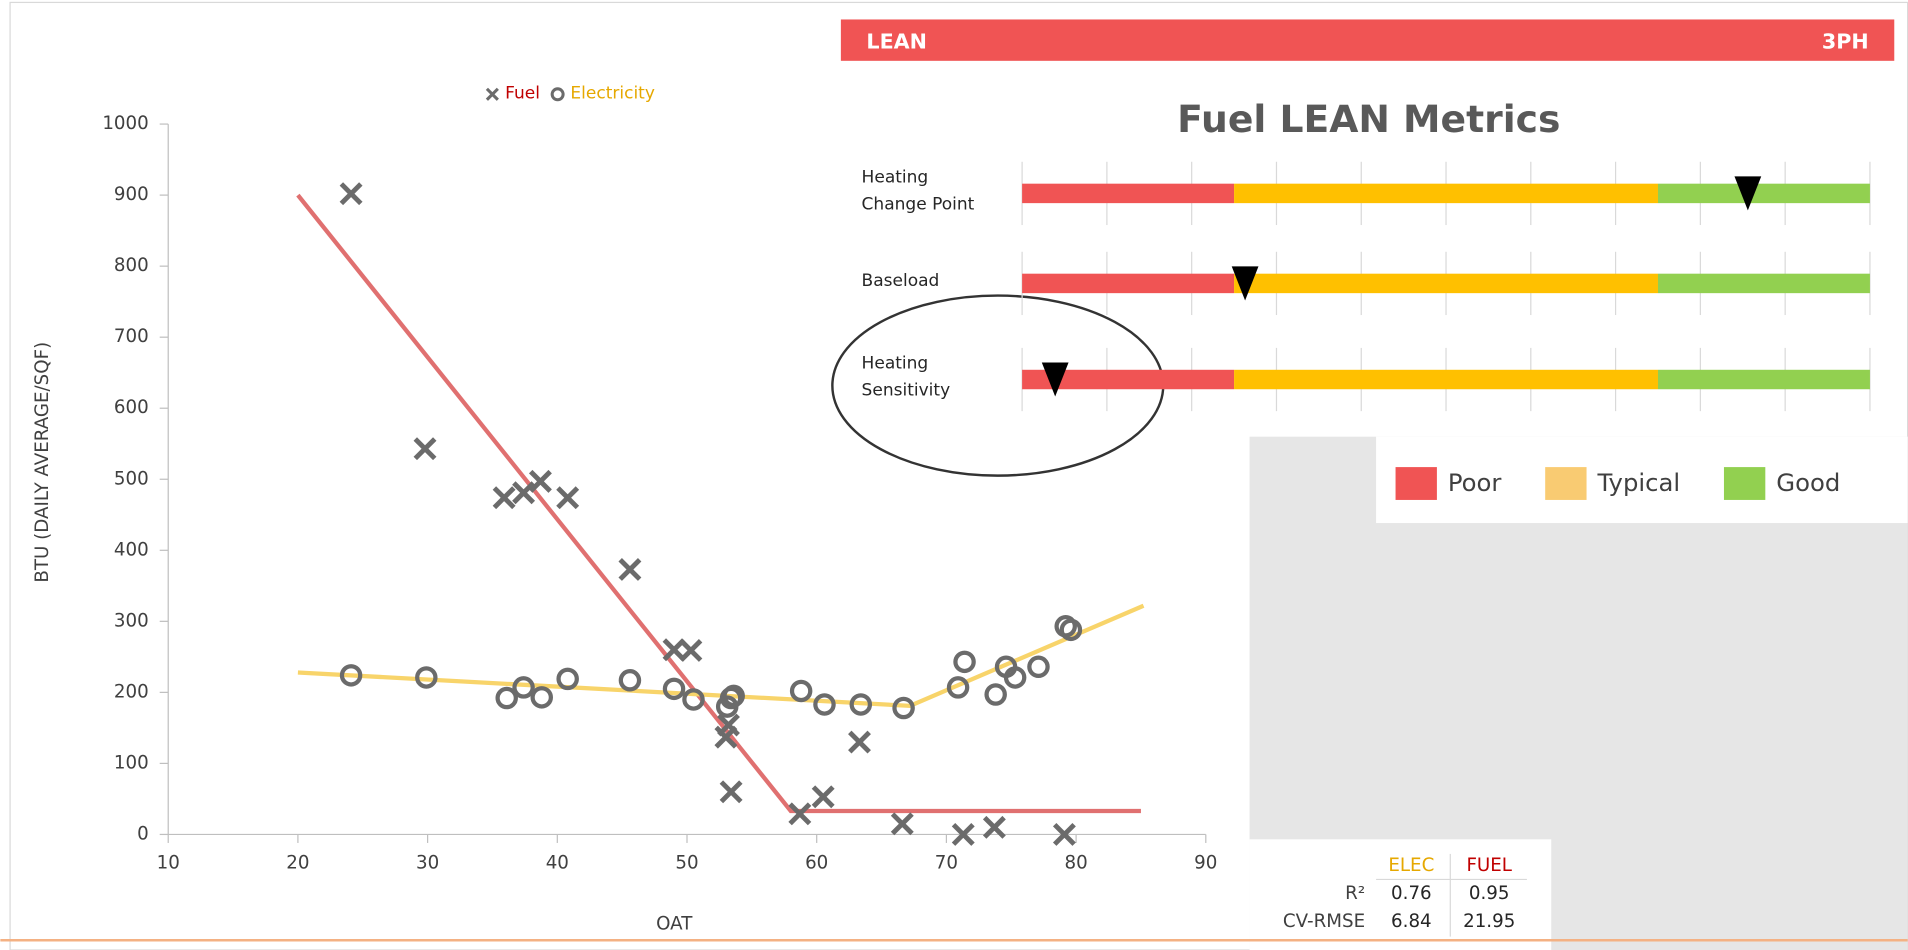 This screenshot has height=950, width=1908. Describe the element at coordinates (522, 94) in the screenshot. I see `legend-label: Fuel` at that location.